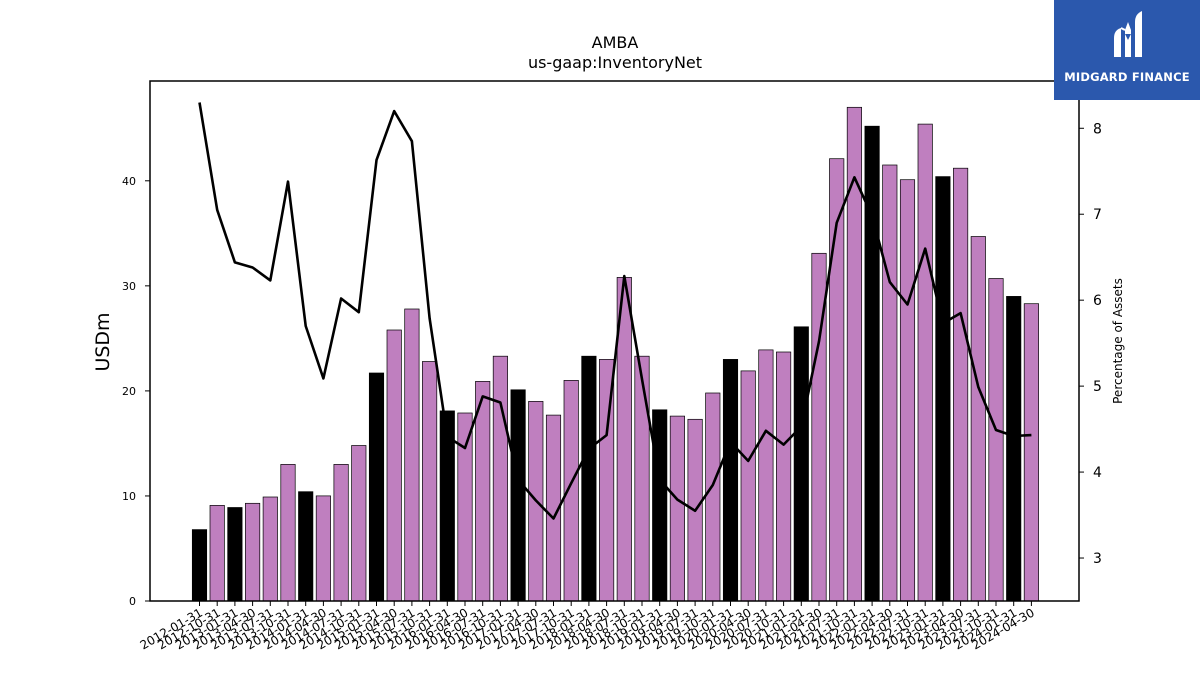 This screenshot has height=675, width=1200. What do you see at coordinates (1097, 473) in the screenshot?
I see `y2-tick-label: 4` at bounding box center [1097, 473].